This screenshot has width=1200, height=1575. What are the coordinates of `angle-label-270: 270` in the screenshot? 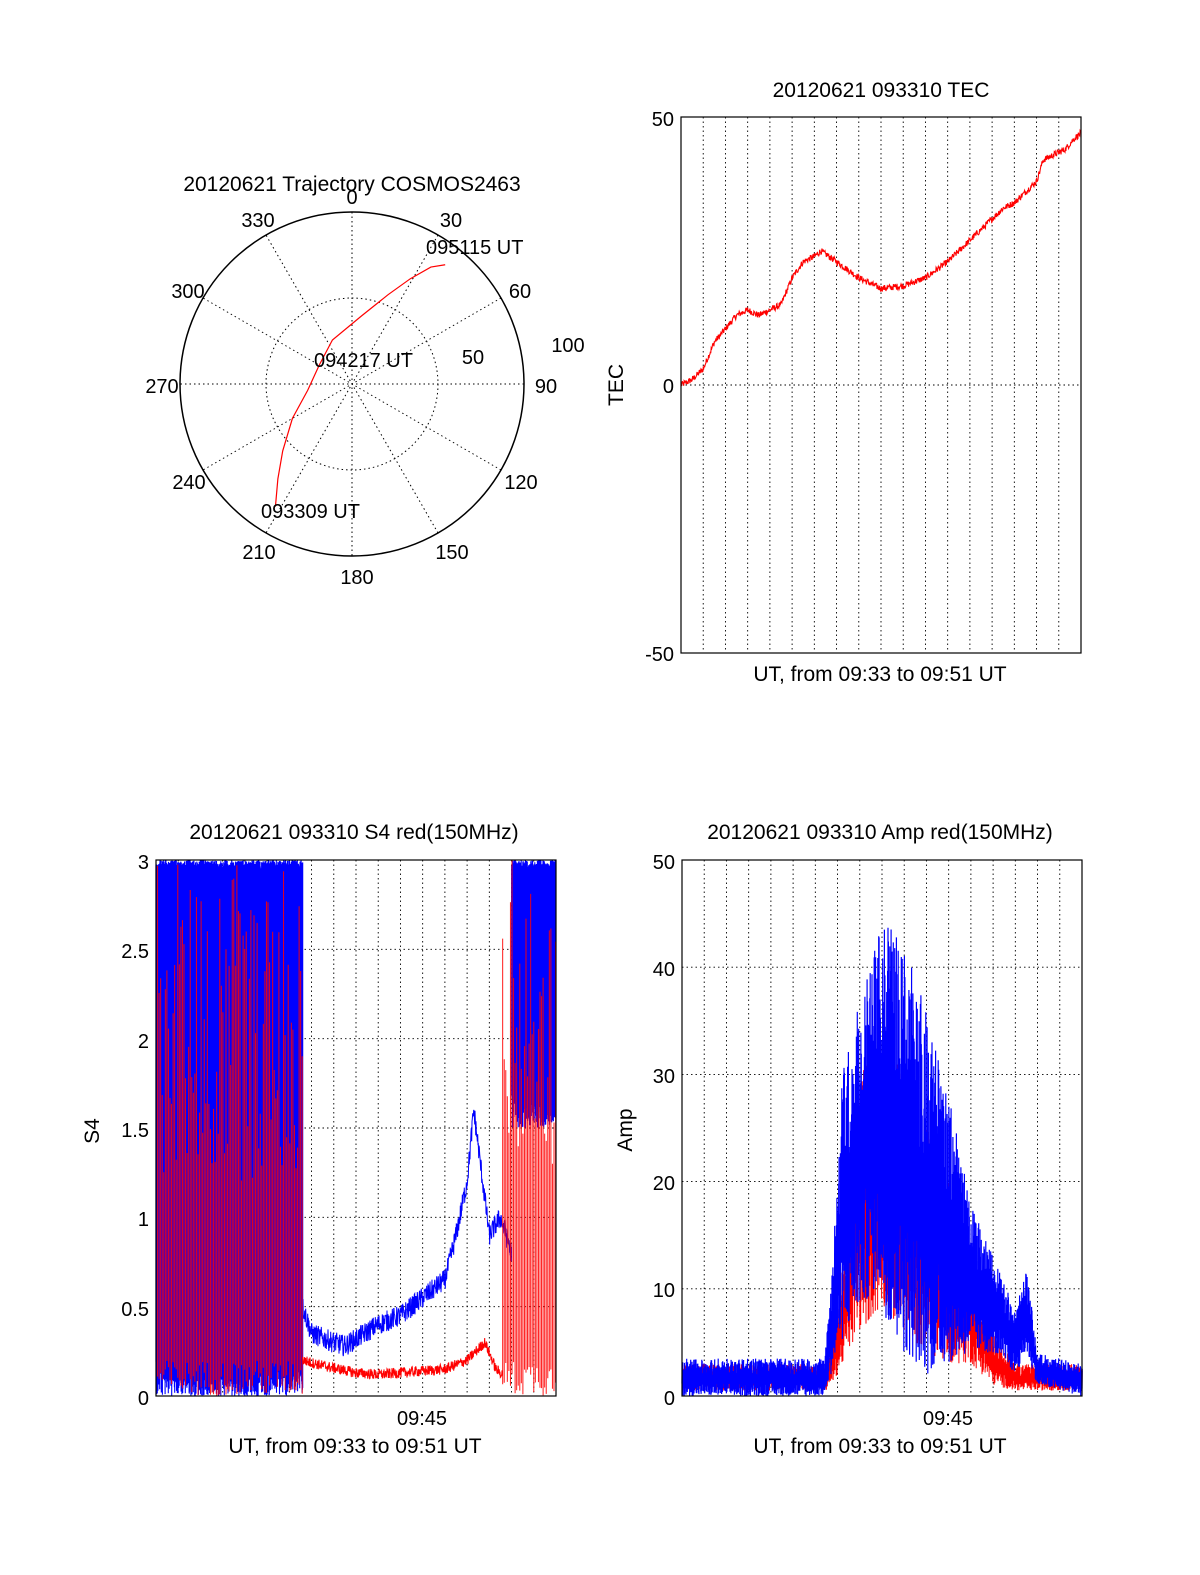 It's located at (161, 387).